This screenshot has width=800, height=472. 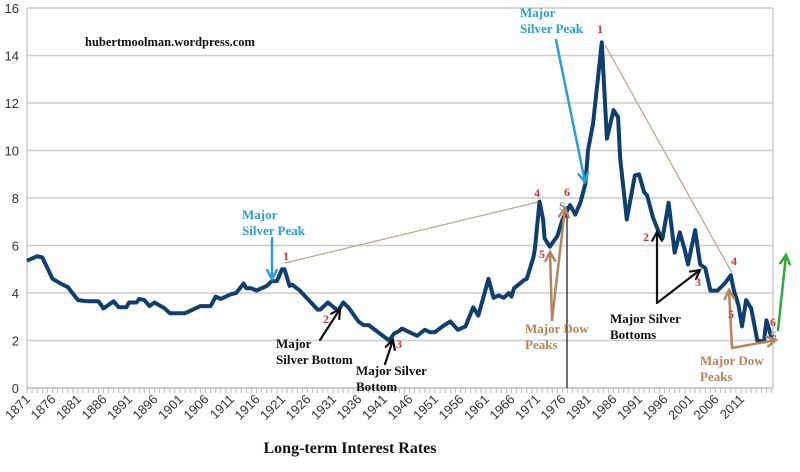 What do you see at coordinates (94, 407) in the screenshot?
I see `x-tick-label: 1886` at bounding box center [94, 407].